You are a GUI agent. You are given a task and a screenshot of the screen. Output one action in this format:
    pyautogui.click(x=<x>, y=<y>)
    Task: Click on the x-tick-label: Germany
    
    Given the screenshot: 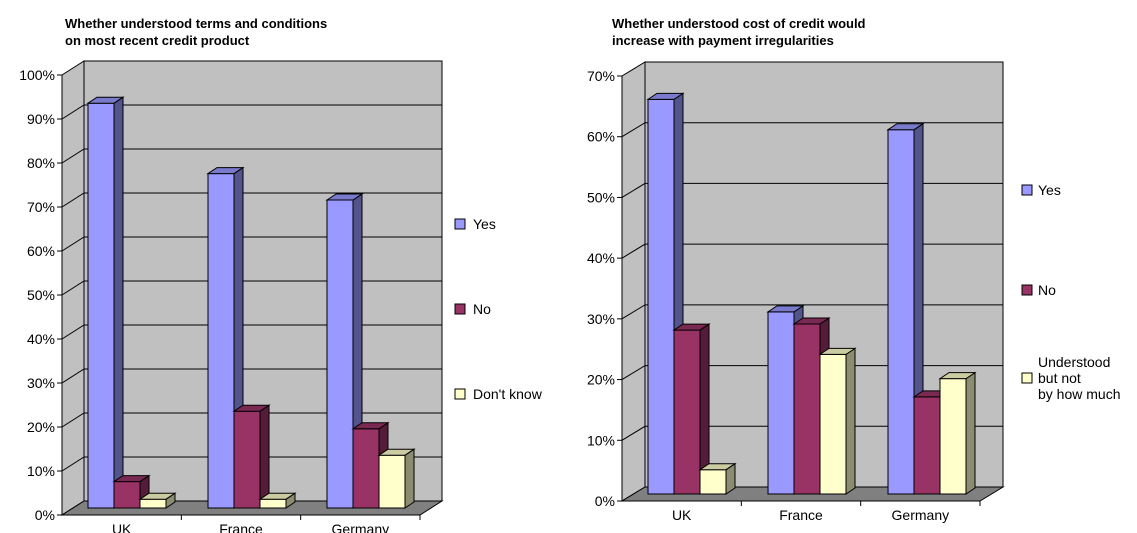 What is the action you would take?
    pyautogui.click(x=361, y=527)
    